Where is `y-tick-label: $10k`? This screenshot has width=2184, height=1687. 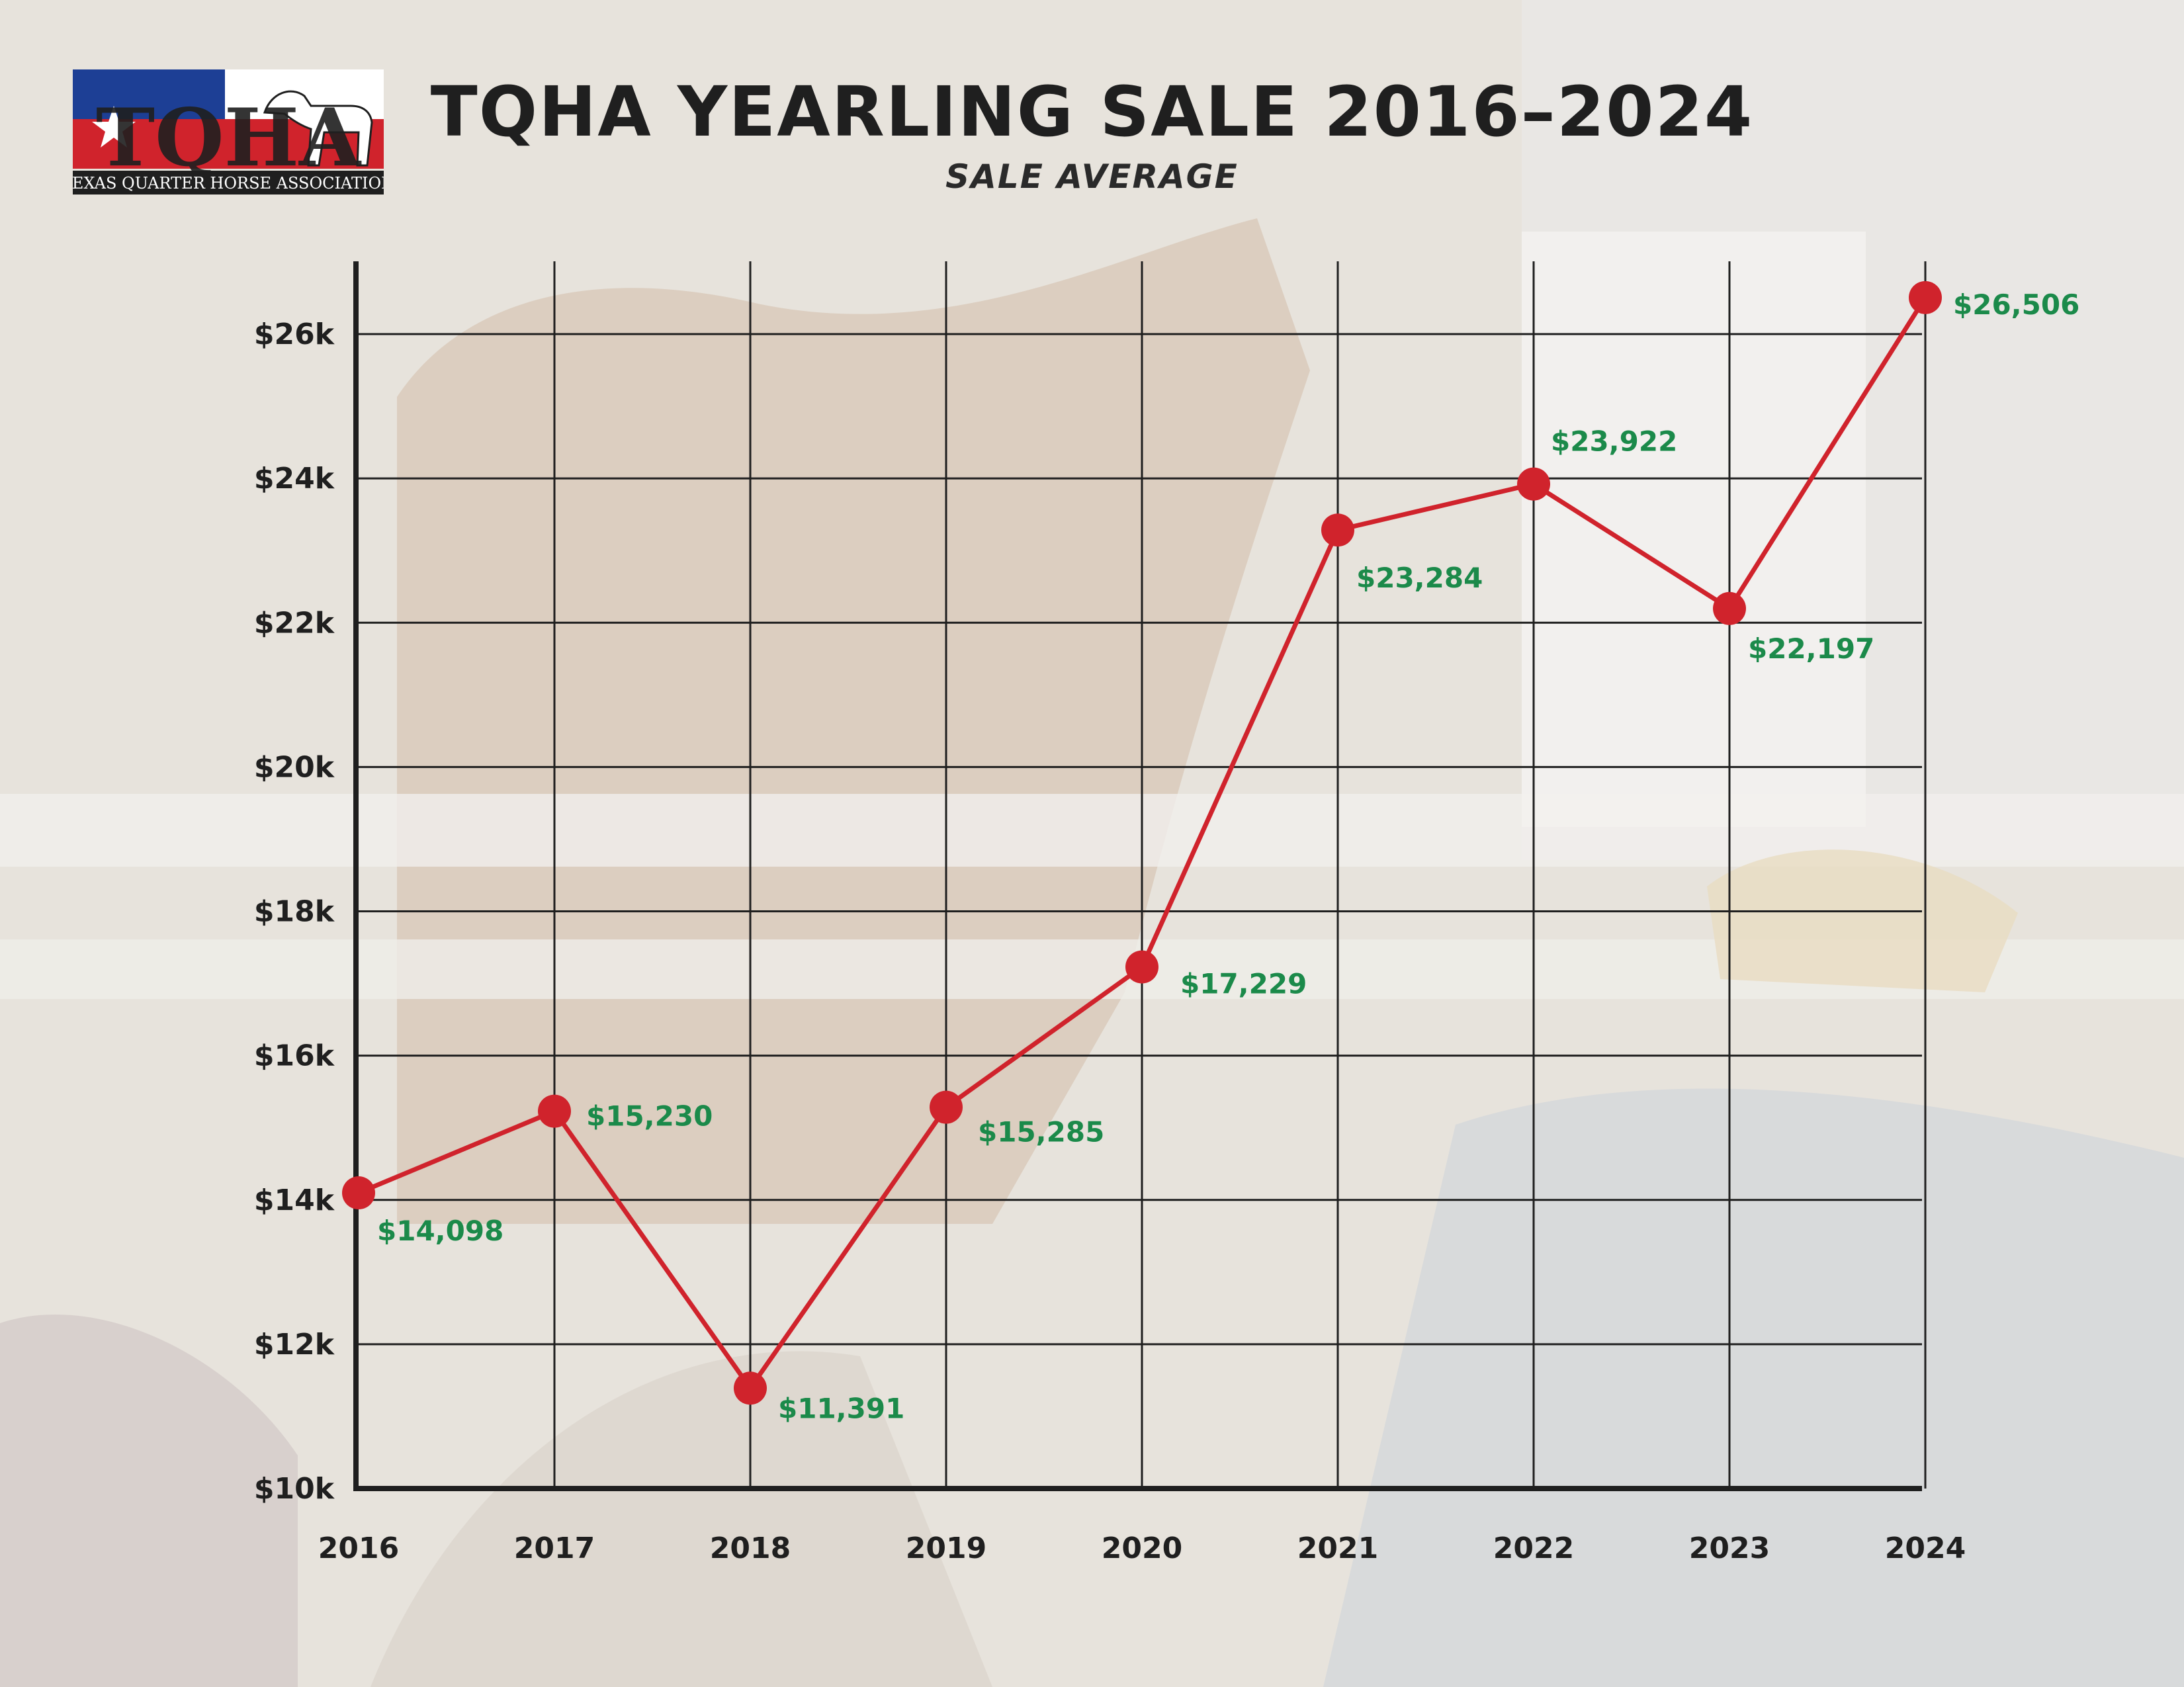 y-tick-label: $10k is located at coordinates (294, 1489).